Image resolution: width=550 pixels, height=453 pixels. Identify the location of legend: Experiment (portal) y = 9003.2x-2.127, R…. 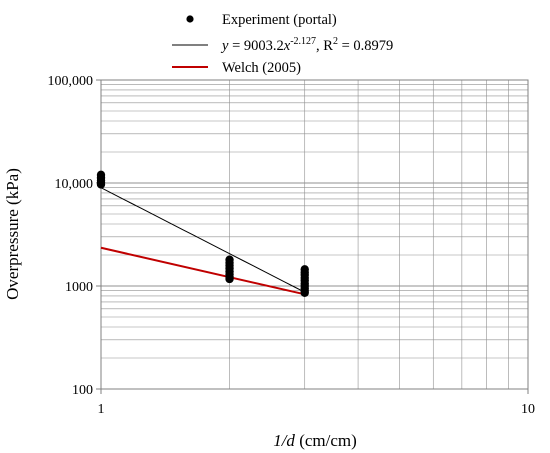
(282, 44).